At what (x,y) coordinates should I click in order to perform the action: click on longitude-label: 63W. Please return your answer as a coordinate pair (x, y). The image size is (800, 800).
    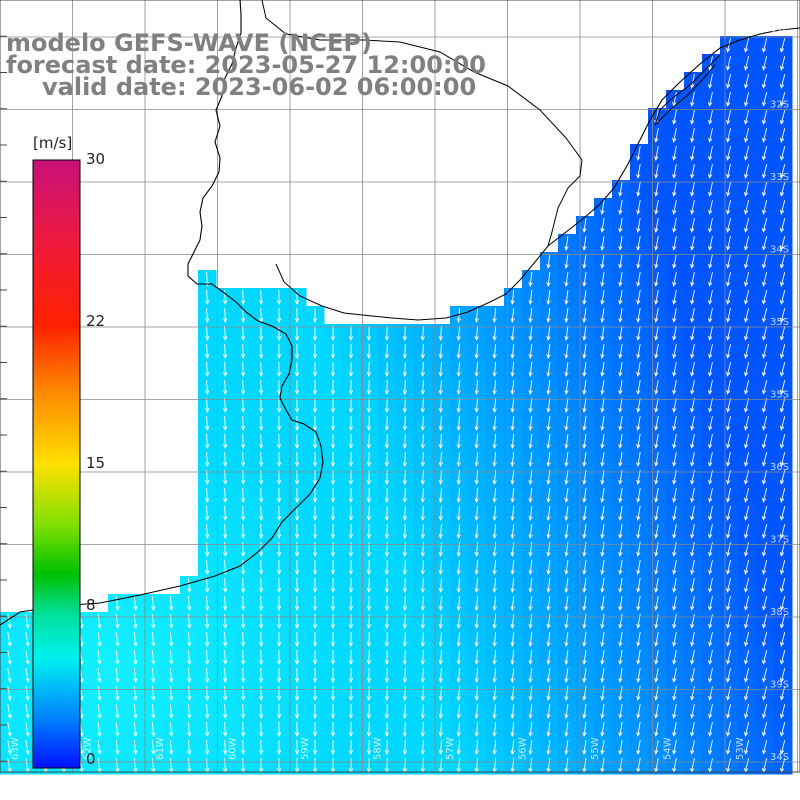
    Looking at the image, I should click on (15, 748).